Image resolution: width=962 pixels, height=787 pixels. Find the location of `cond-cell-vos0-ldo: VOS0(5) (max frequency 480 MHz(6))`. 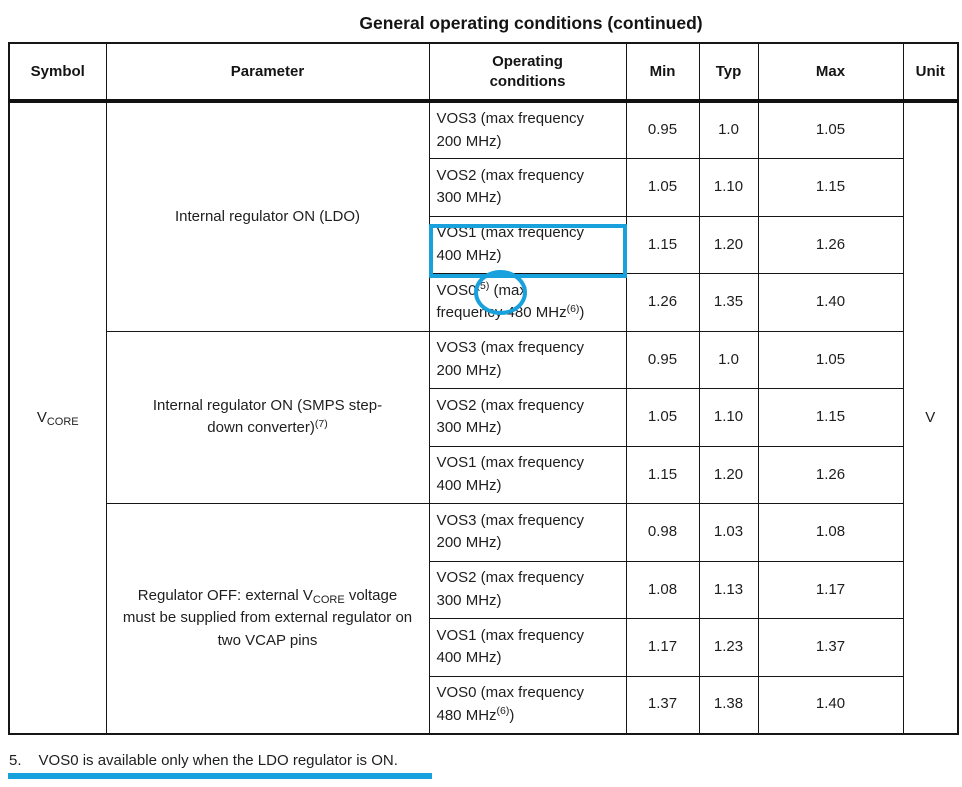

cond-cell-vos0-ldo: VOS0(5) (max frequency 480 MHz(6)) is located at coordinates (527, 302).